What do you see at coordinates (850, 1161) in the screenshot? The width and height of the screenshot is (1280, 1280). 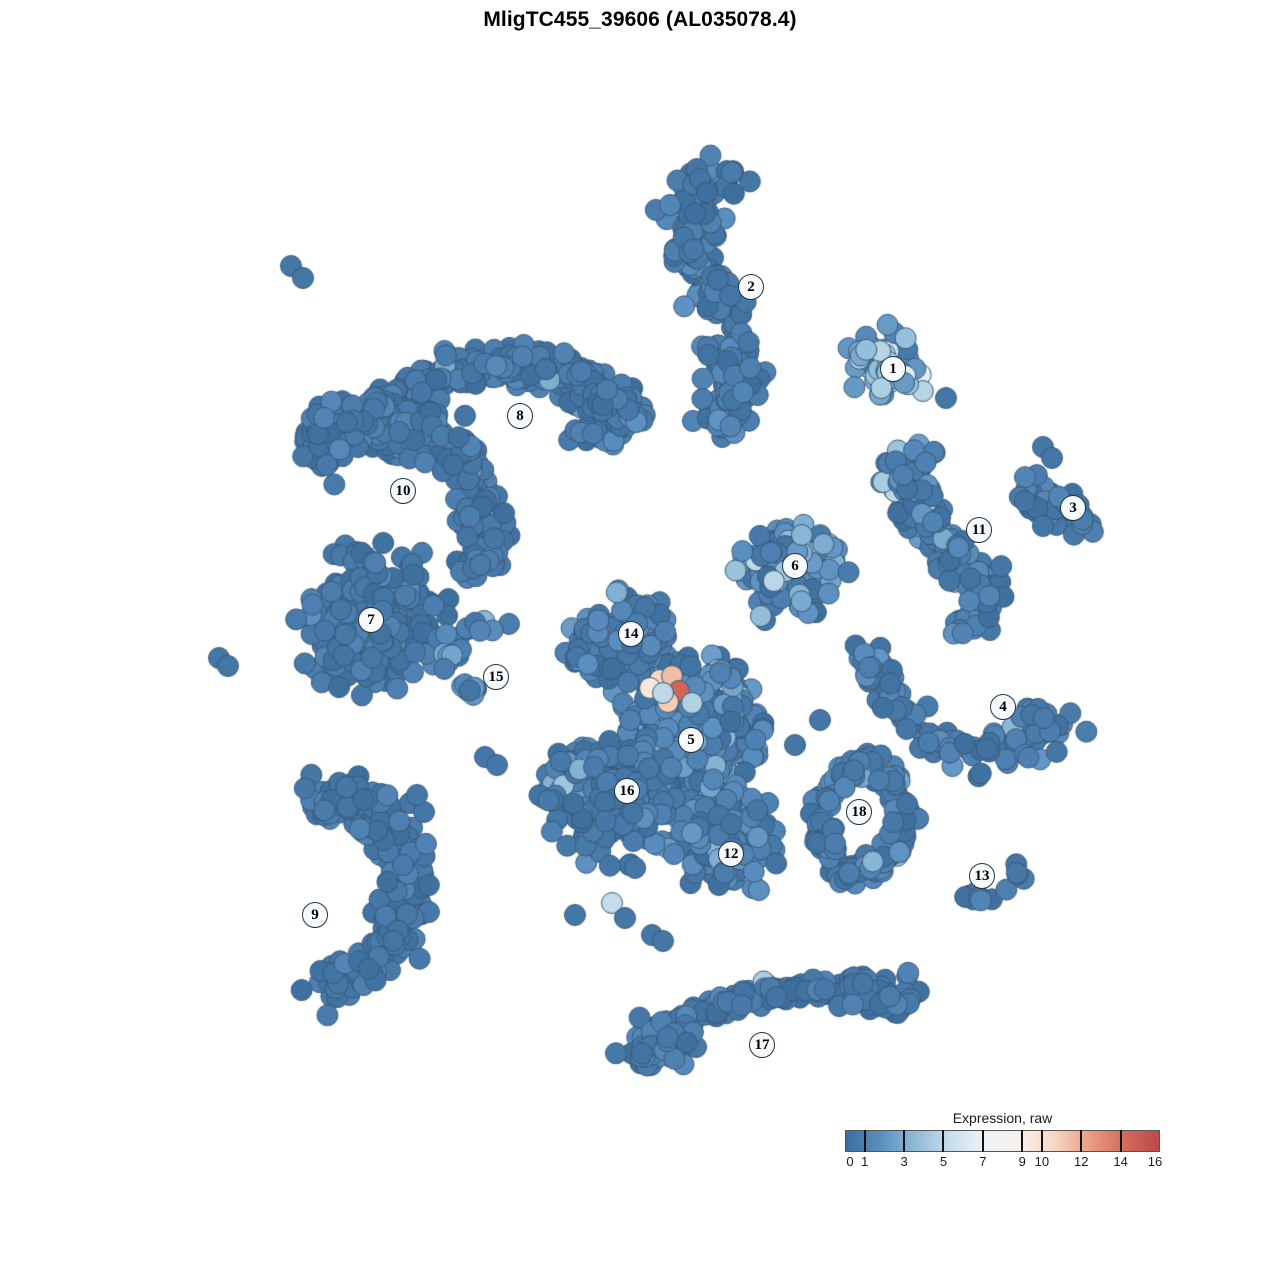 I see `legend-tick-label-0: 0` at bounding box center [850, 1161].